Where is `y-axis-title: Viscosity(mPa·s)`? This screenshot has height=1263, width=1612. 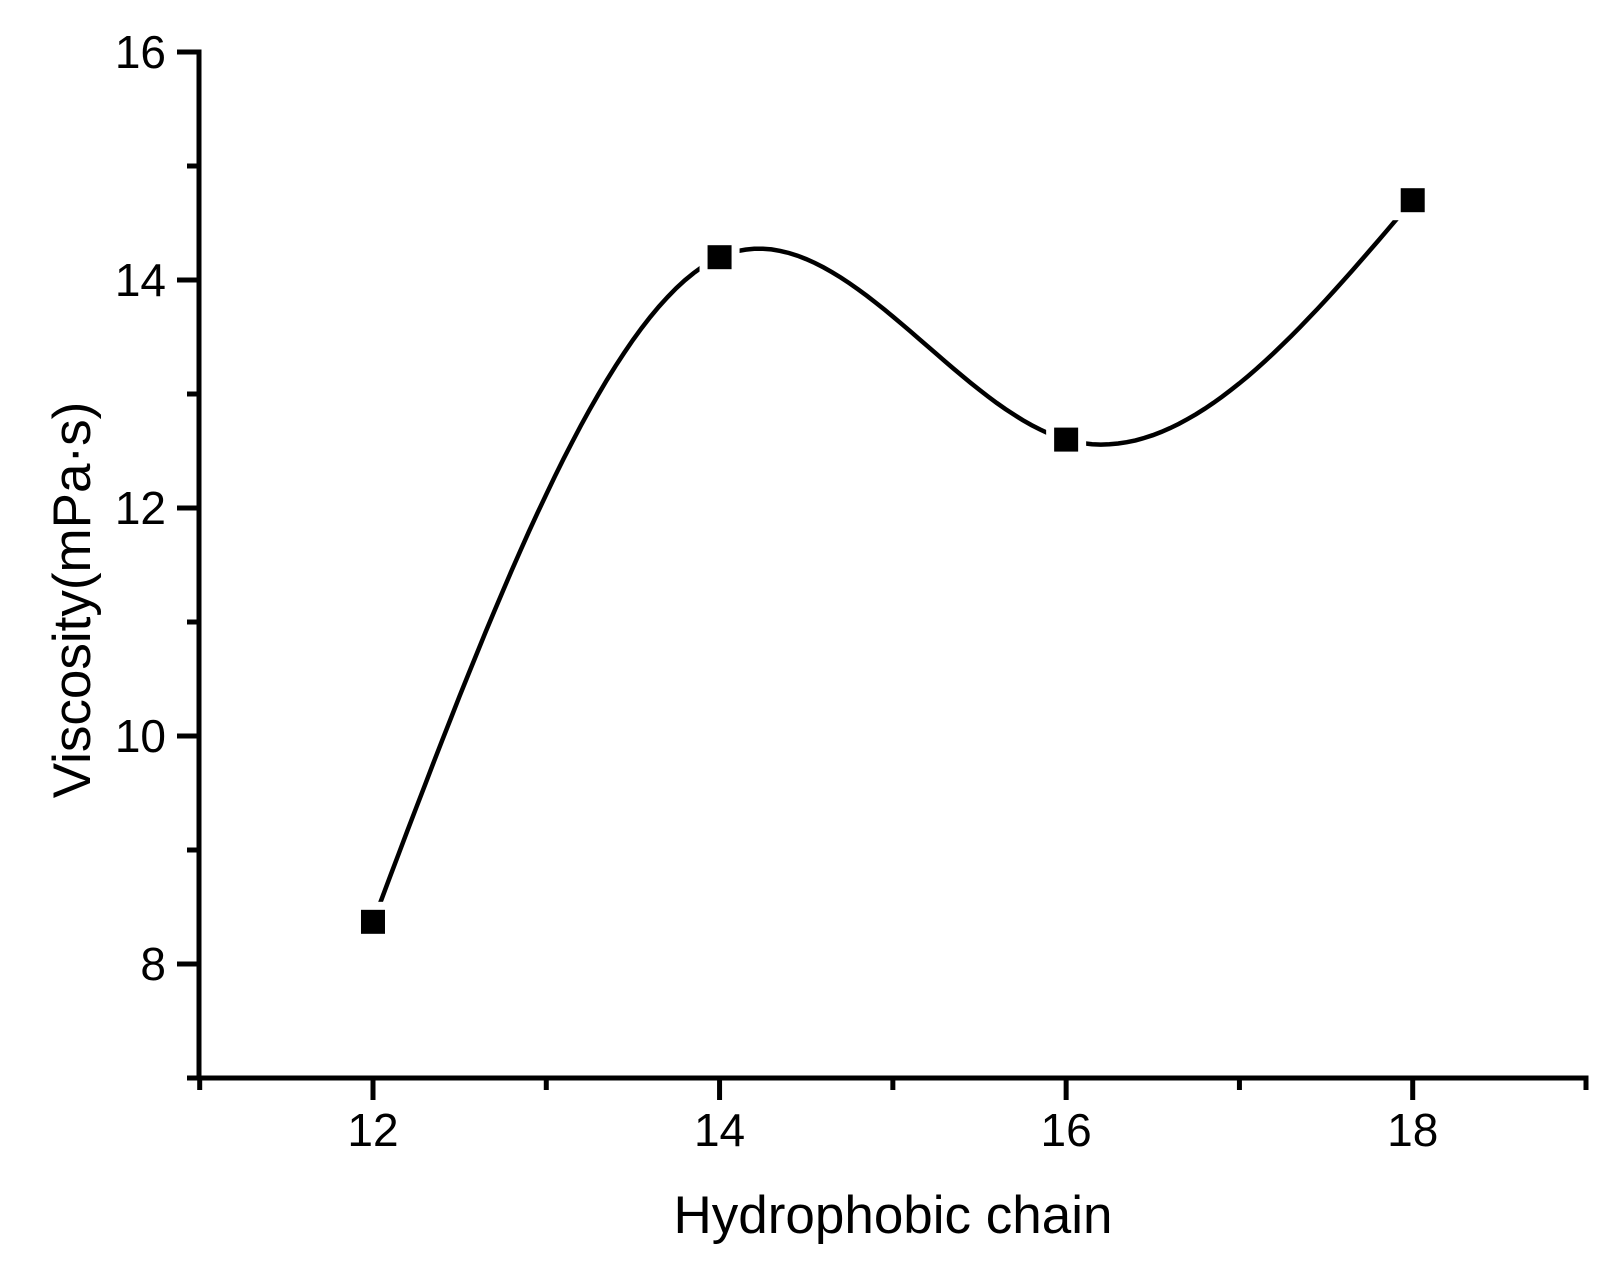
y-axis-title: Viscosity(mPa·s) is located at coordinates (72, 600).